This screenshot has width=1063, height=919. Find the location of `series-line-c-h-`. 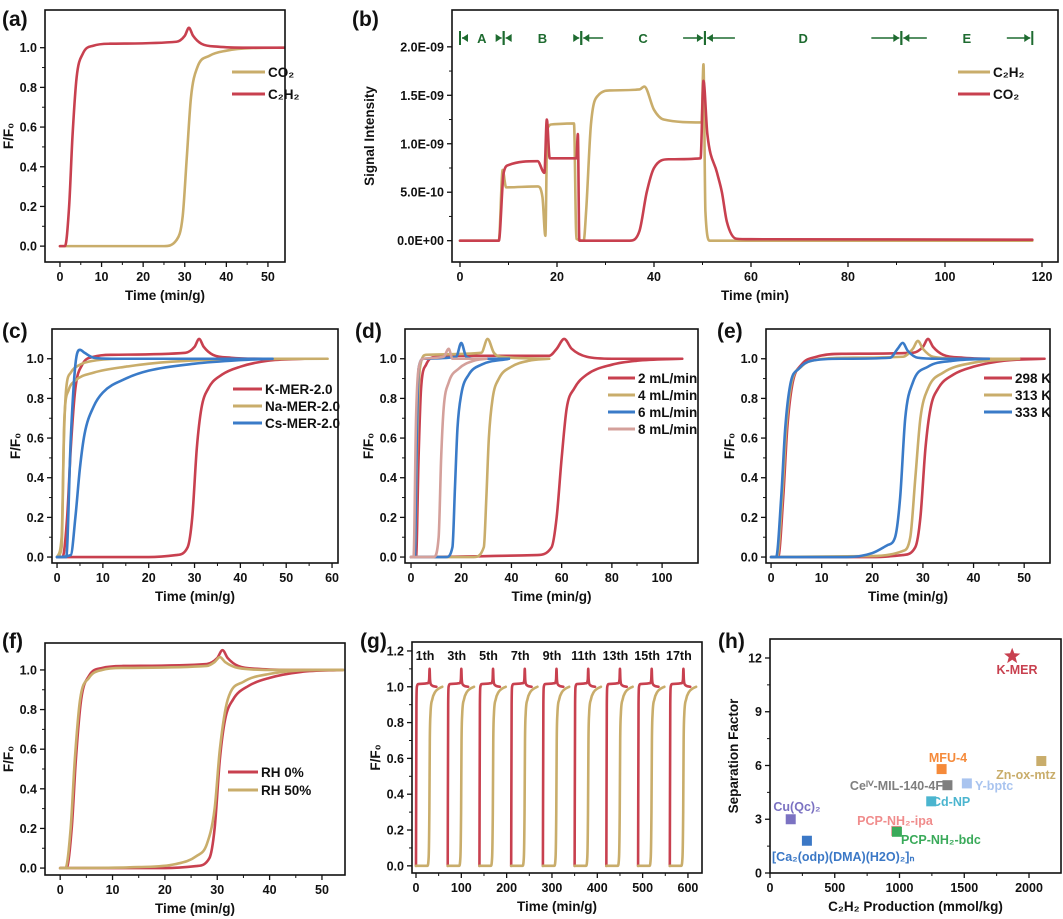

series-line-c-h- is located at coordinates (171, 137).